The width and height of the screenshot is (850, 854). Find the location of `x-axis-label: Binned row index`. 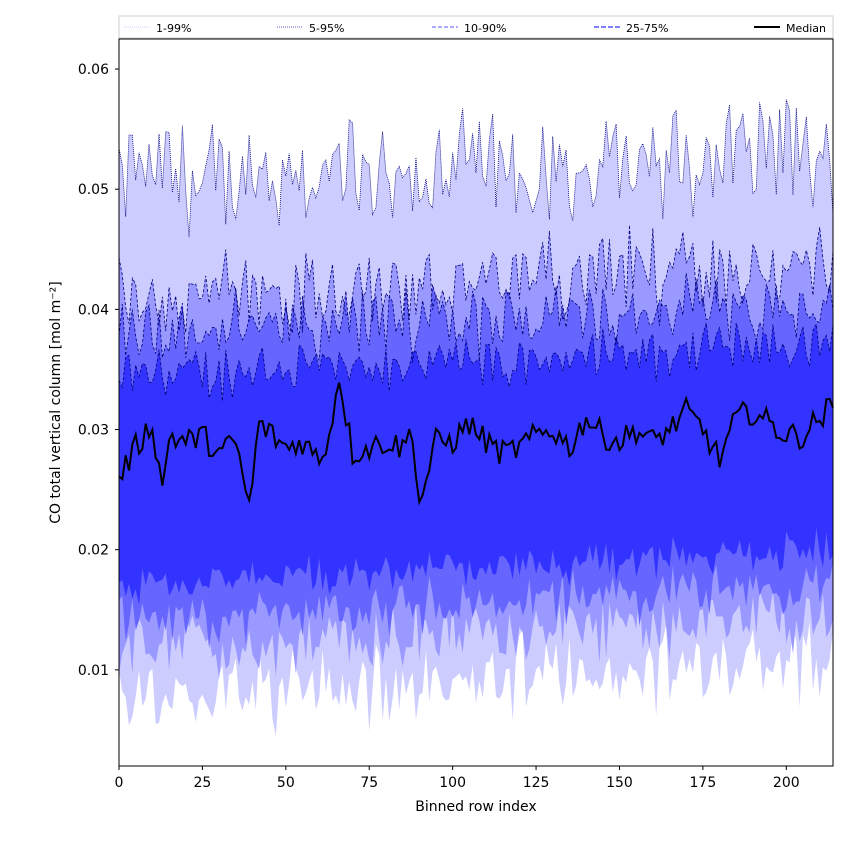

x-axis-label: Binned row index is located at coordinates (475, 807).